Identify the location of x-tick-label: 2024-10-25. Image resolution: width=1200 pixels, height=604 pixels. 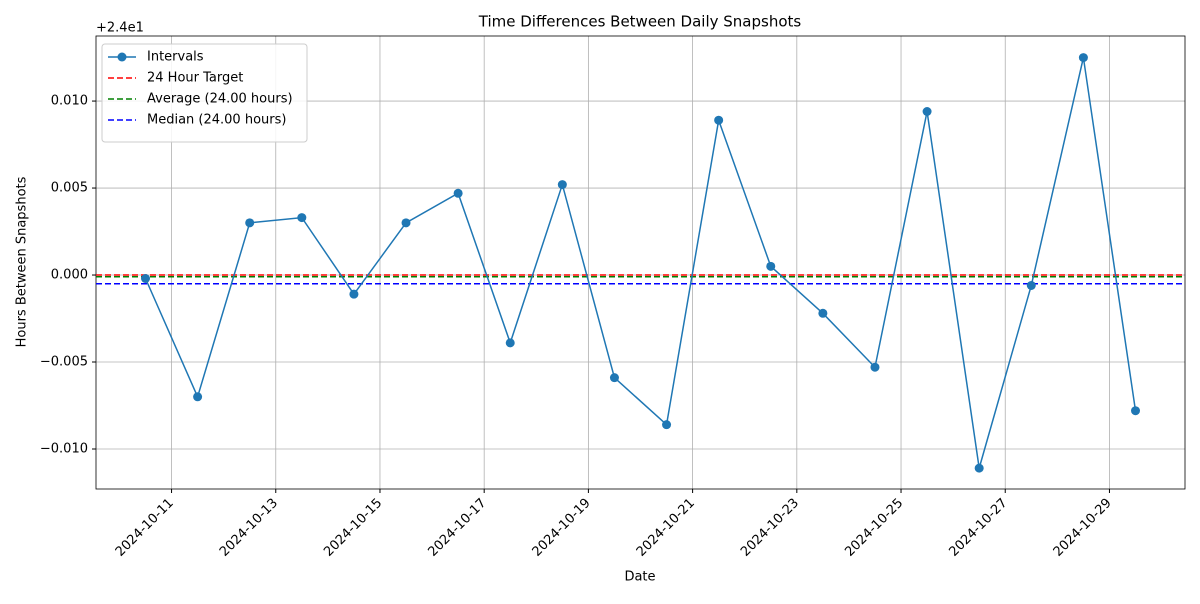
(874, 528).